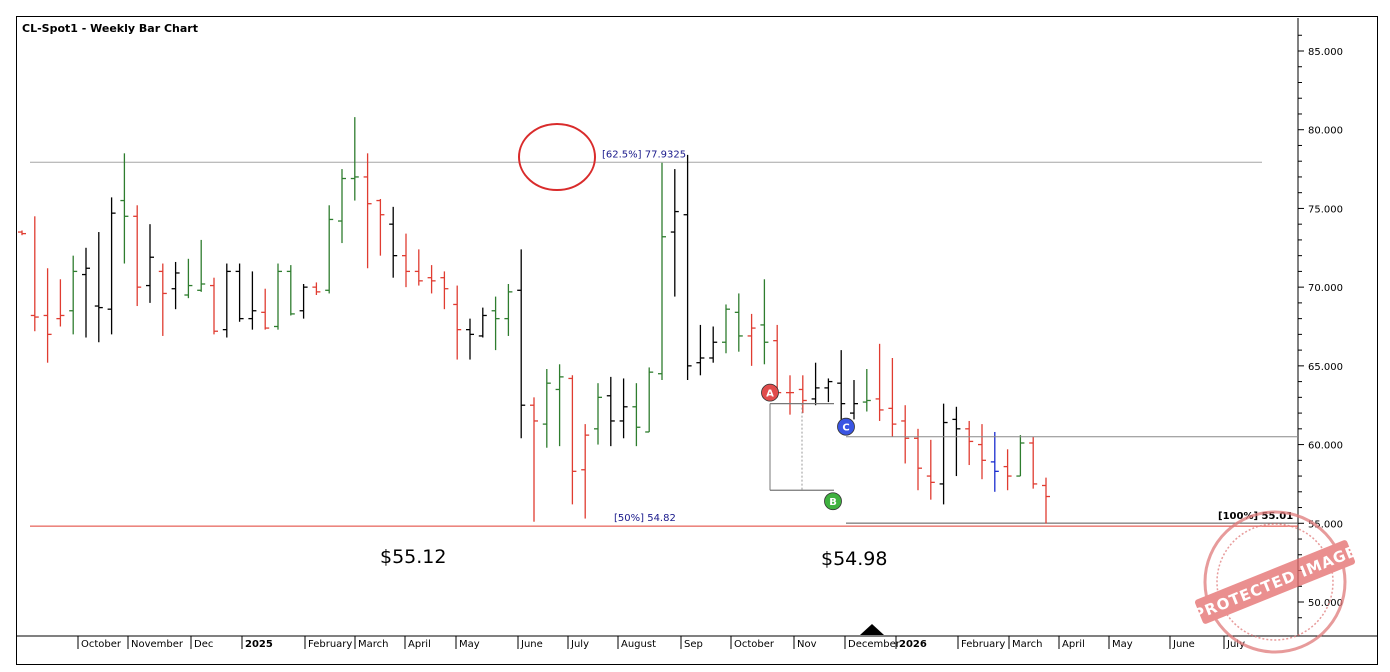 Image resolution: width=1390 pixels, height=672 pixels. I want to click on month-label: Dec, so click(203, 644).